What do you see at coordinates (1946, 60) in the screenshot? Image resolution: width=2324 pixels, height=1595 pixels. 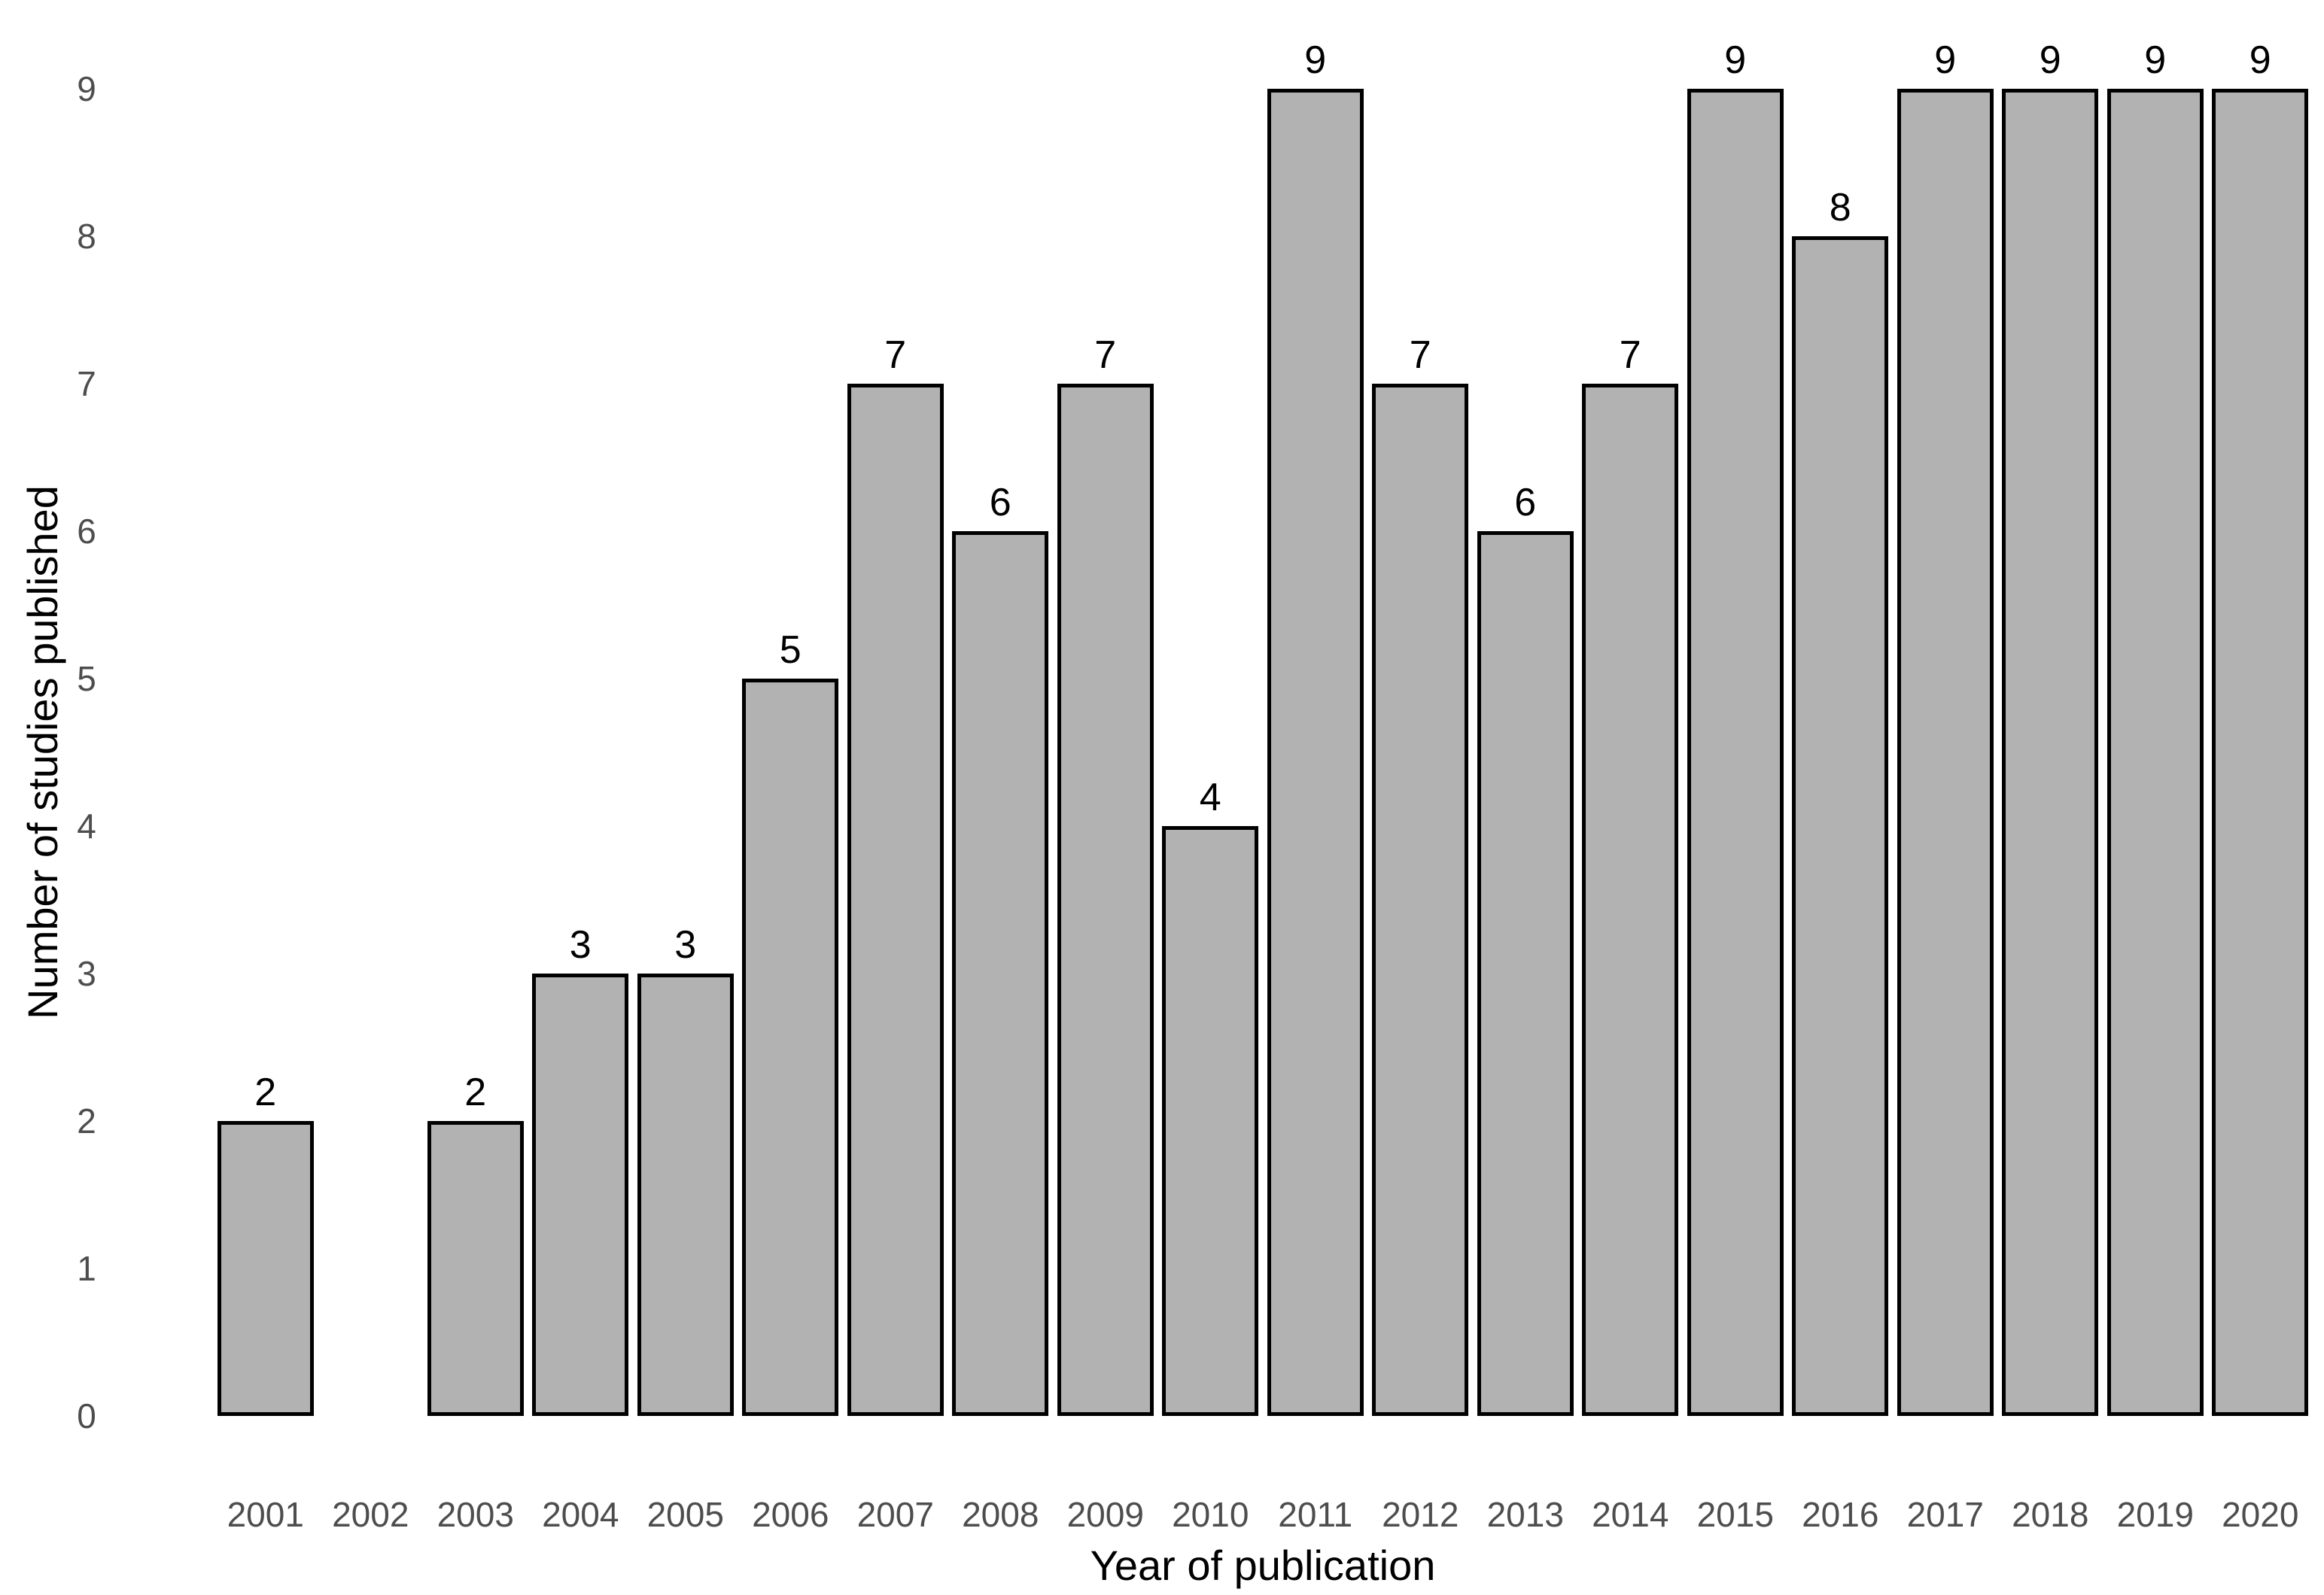 I see `bar-value-label-2017: 9` at bounding box center [1946, 60].